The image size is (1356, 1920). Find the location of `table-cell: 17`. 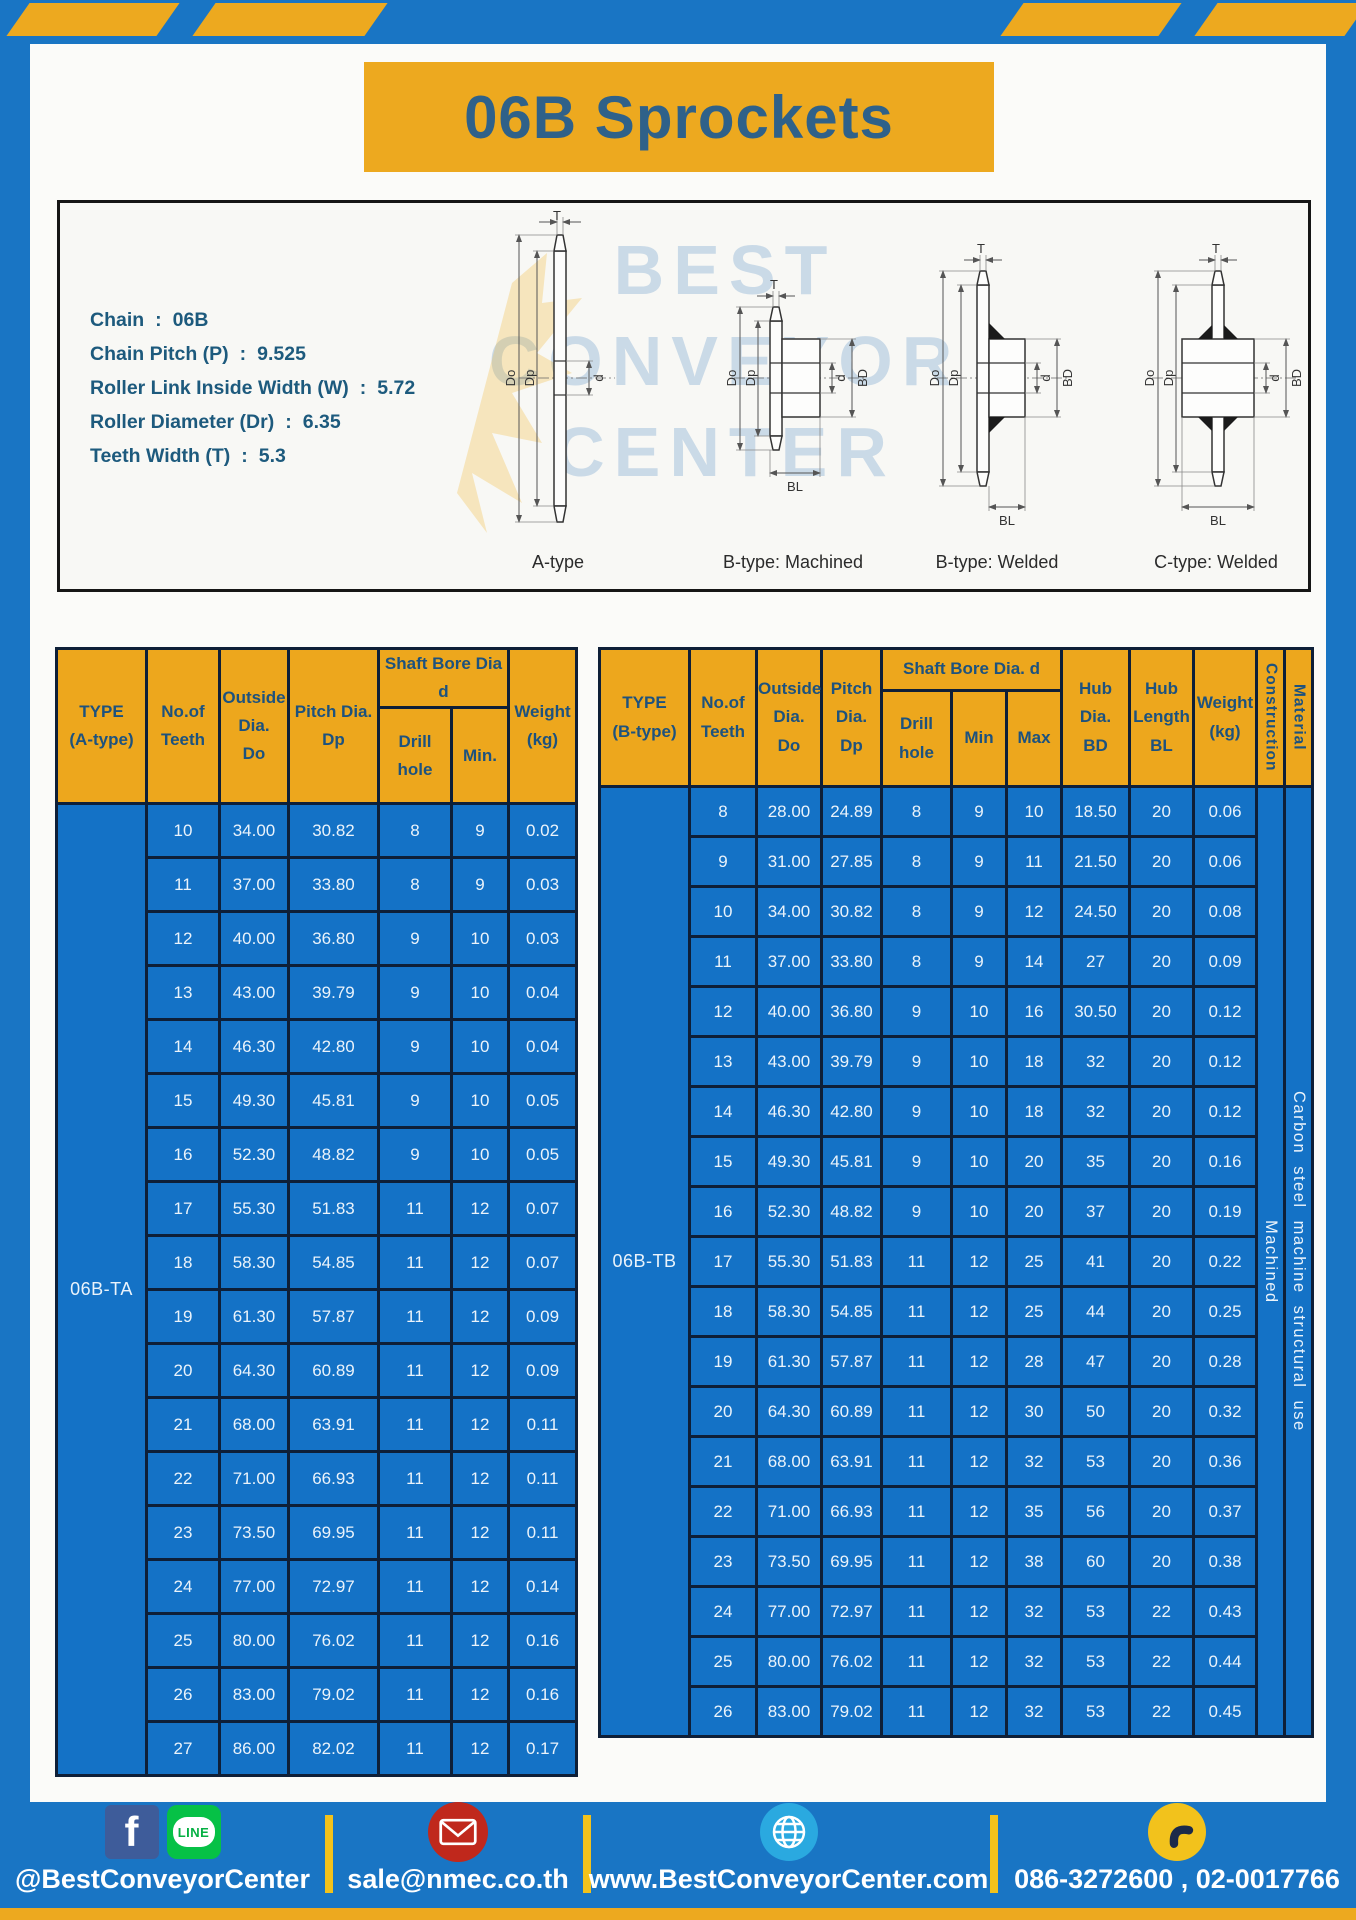

table-cell: 17 is located at coordinates (183, 1209).